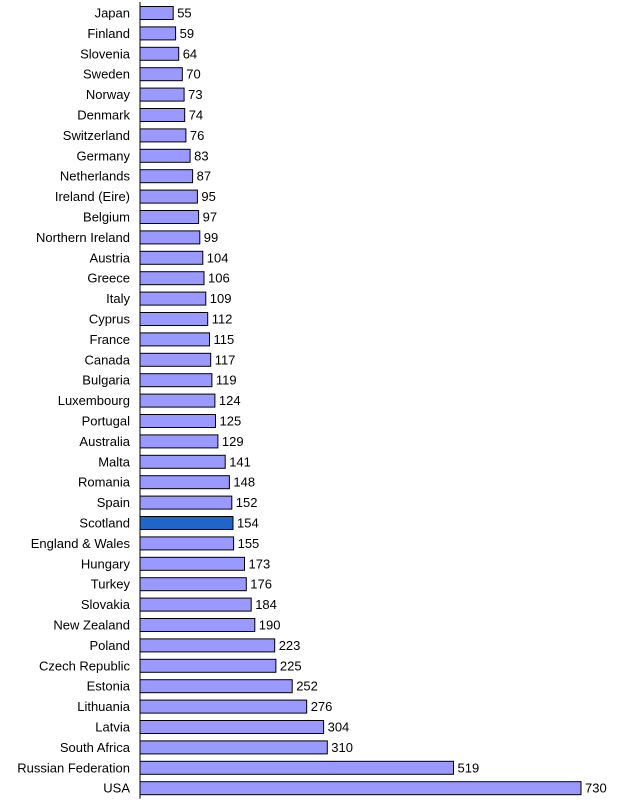 Image resolution: width=628 pixels, height=811 pixels. I want to click on category-label: Hungary, so click(106, 563).